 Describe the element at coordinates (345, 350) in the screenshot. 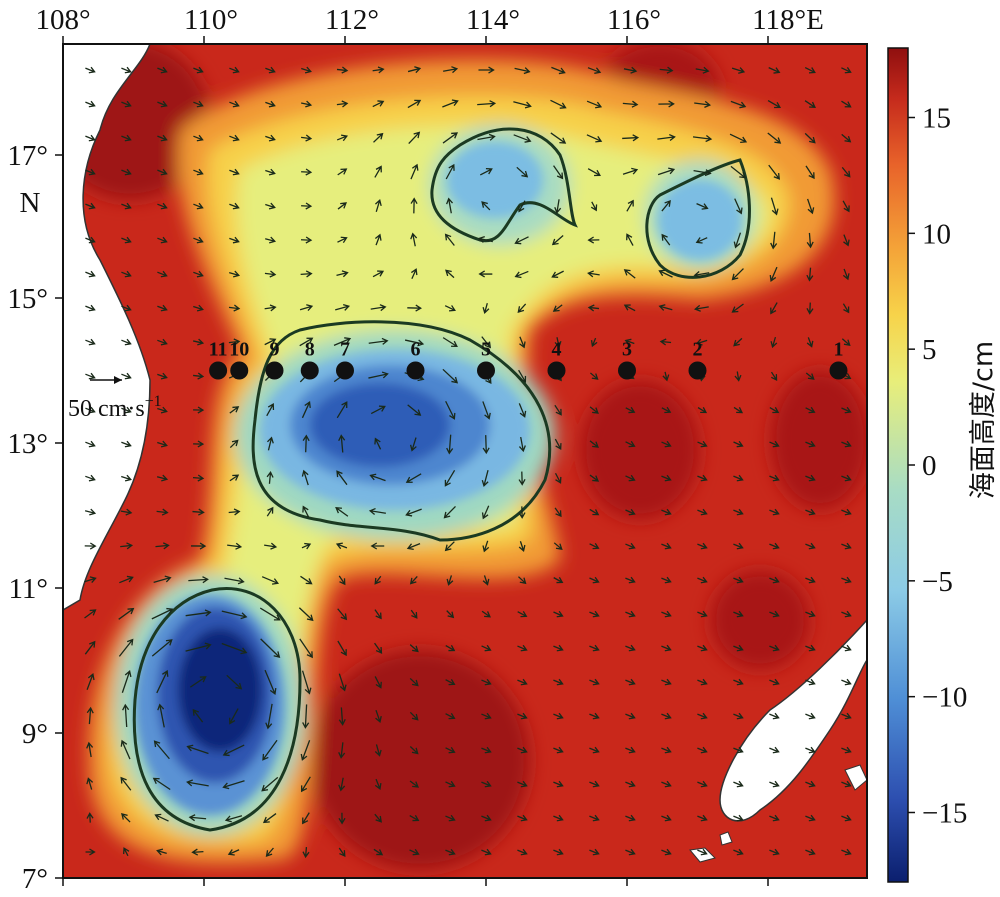

I see `station-label-7: 7` at that location.